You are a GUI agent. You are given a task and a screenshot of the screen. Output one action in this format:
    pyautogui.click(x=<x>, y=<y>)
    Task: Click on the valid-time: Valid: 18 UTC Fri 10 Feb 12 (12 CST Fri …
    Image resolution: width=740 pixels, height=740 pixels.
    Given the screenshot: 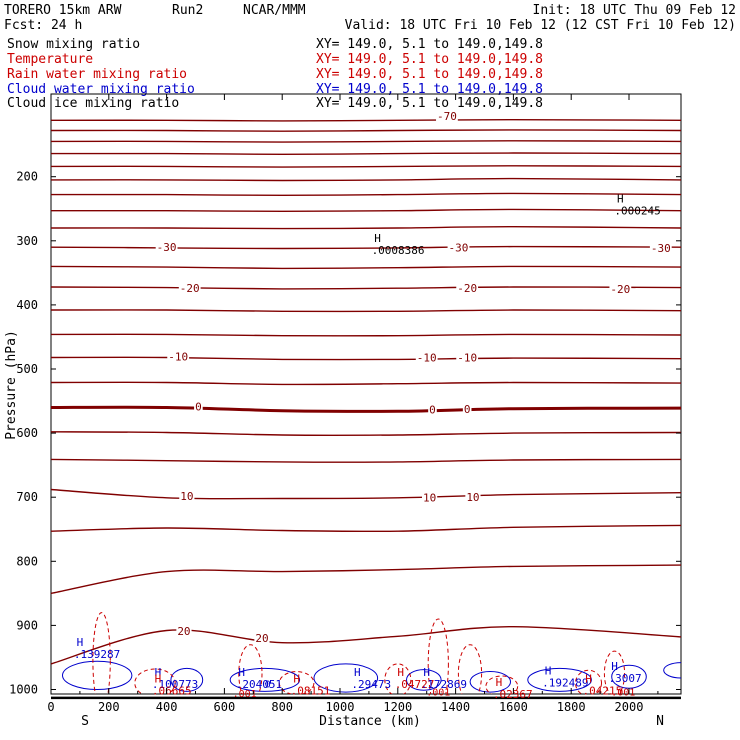 What is the action you would take?
    pyautogui.click(x=540, y=25)
    